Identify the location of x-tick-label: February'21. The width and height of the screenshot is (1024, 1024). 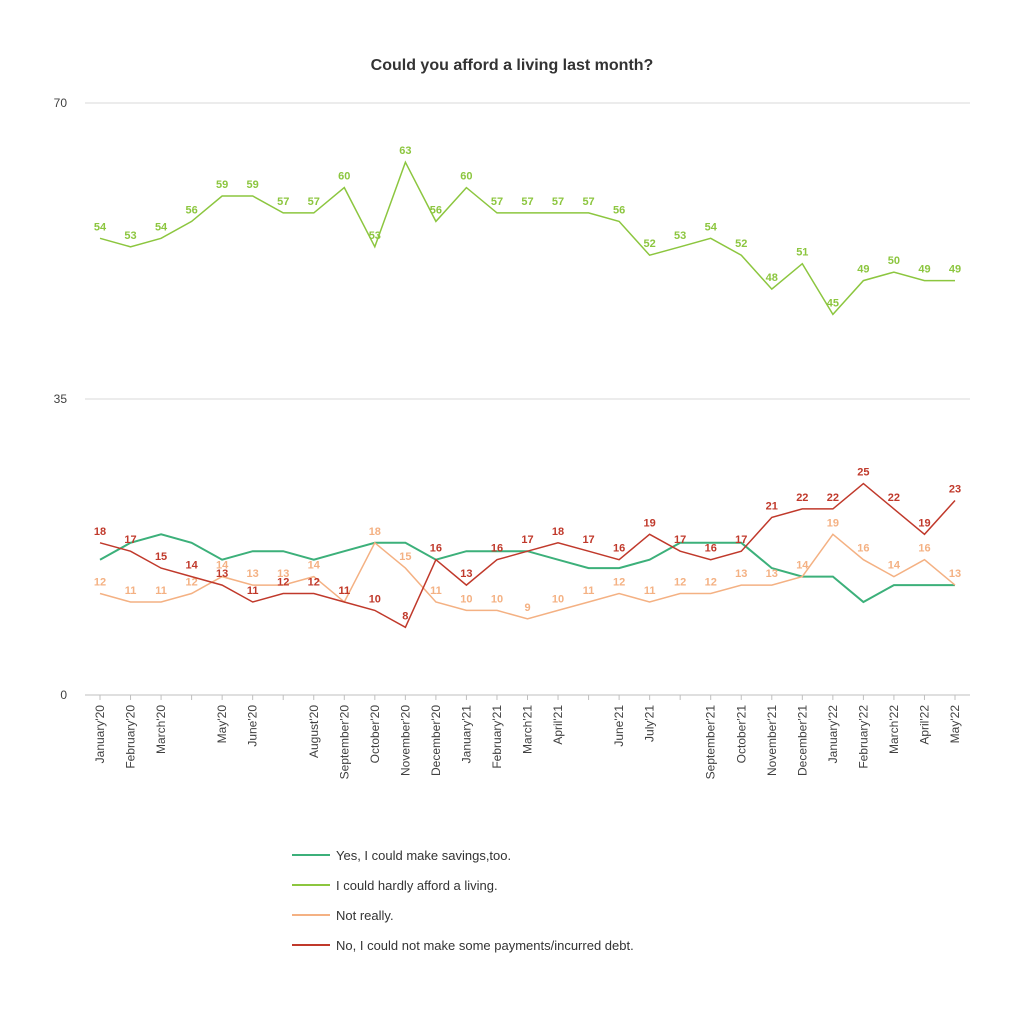
(497, 737).